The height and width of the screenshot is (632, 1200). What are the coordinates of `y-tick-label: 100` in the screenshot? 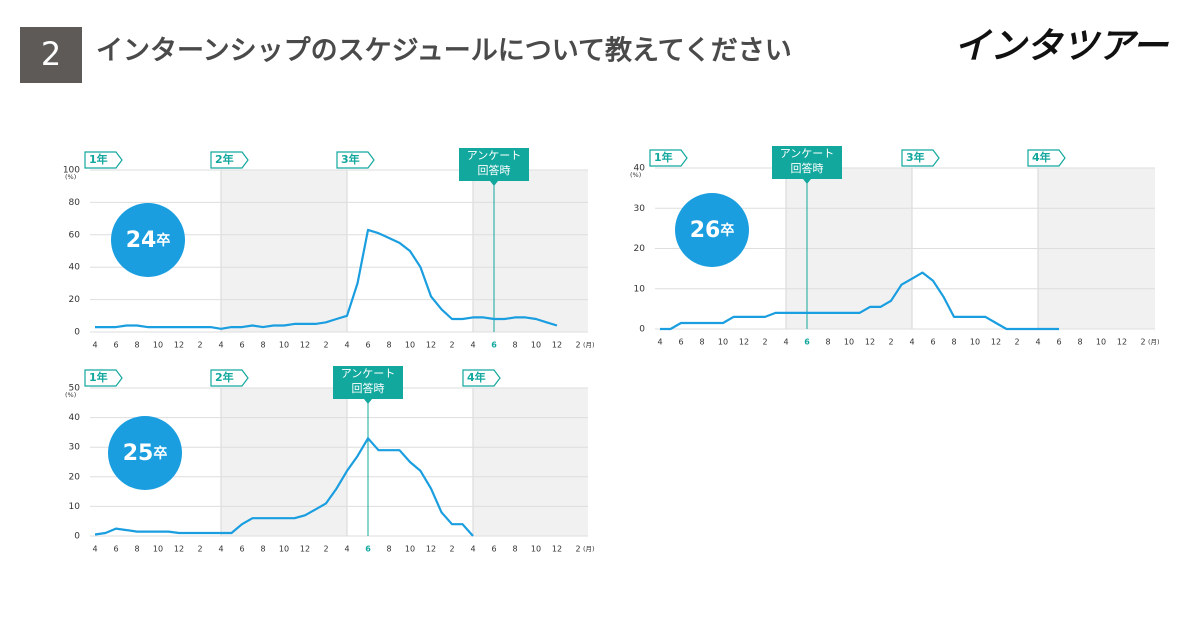 It's located at (71, 171).